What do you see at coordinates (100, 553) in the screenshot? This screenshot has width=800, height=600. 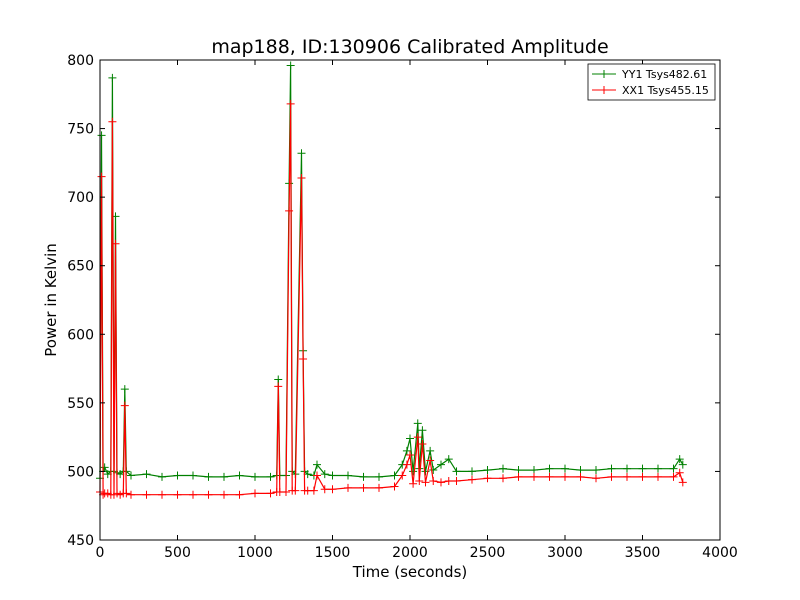 I see `x-tick-label: 0` at bounding box center [100, 553].